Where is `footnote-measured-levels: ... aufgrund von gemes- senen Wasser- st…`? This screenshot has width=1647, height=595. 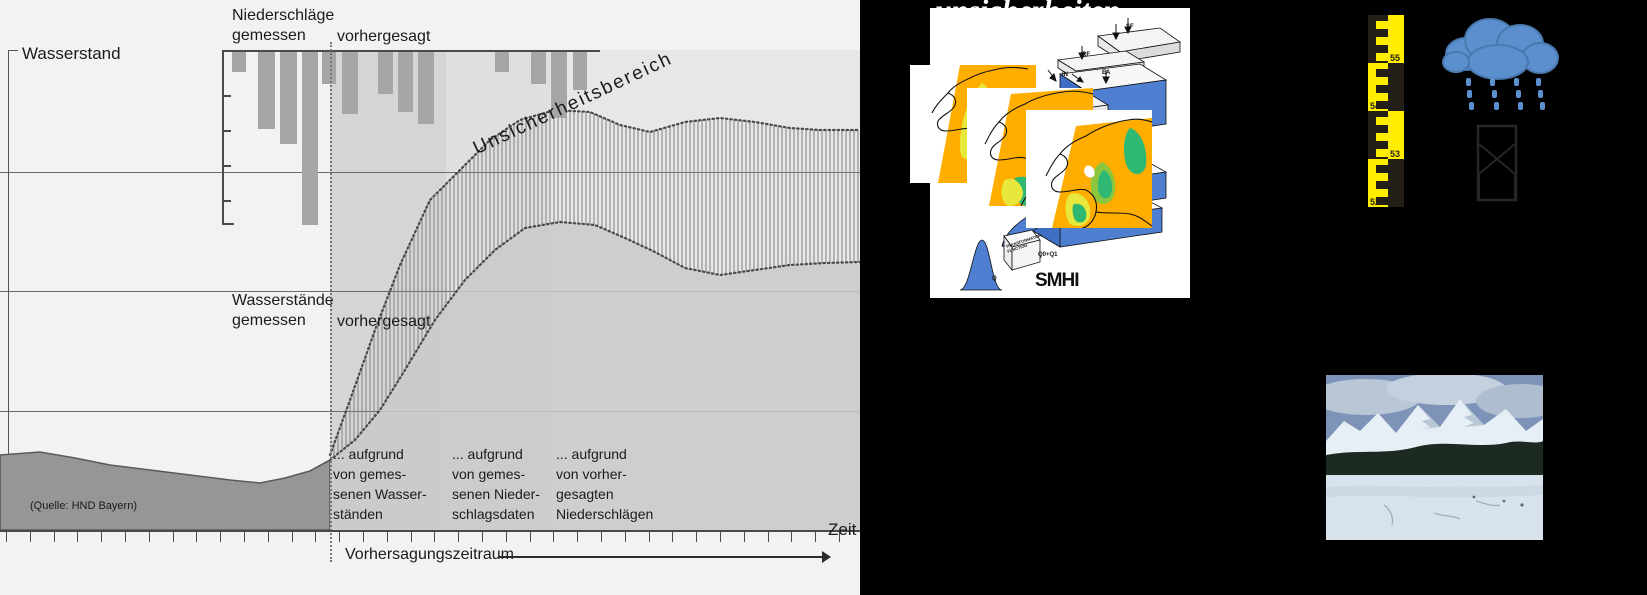
footnote-measured-levels: ... aufgrund von gemes- senen Wasser- st… is located at coordinates (380, 484).